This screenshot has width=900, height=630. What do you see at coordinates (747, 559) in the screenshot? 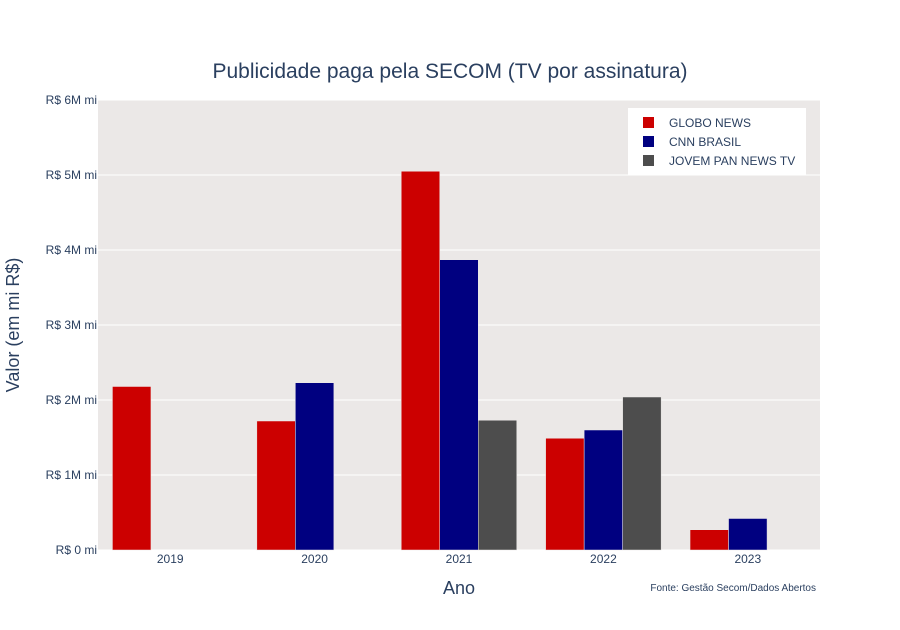
I see `x-tick-label: 2023` at bounding box center [747, 559].